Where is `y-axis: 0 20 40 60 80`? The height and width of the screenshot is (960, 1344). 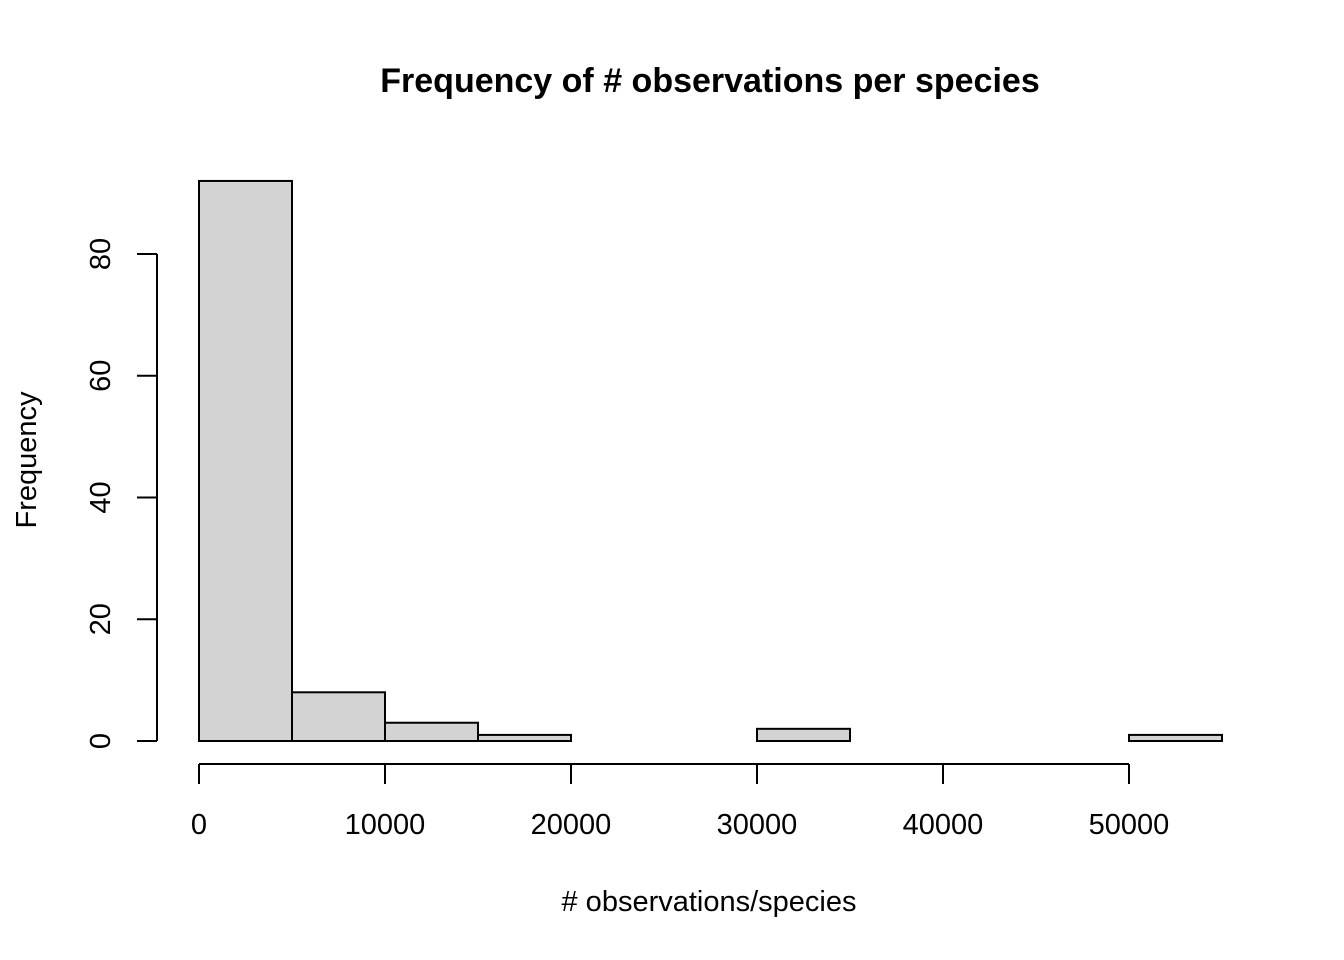
y-axis: 0 20 40 60 80 is located at coordinates (121, 493).